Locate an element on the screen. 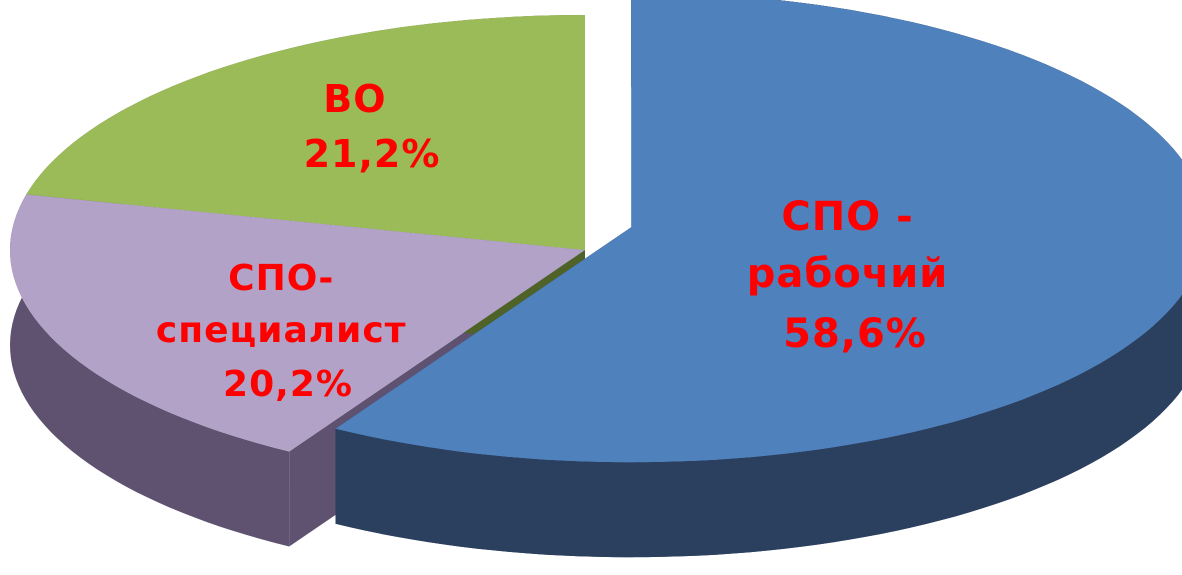  pie-slice-side-спо-специалист is located at coordinates (150, 370).